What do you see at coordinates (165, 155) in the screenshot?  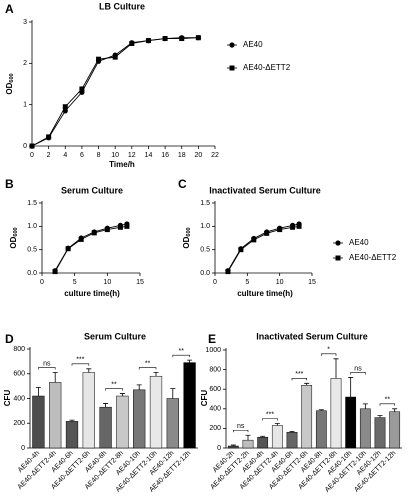 I see `x-tick-label: 16` at bounding box center [165, 155].